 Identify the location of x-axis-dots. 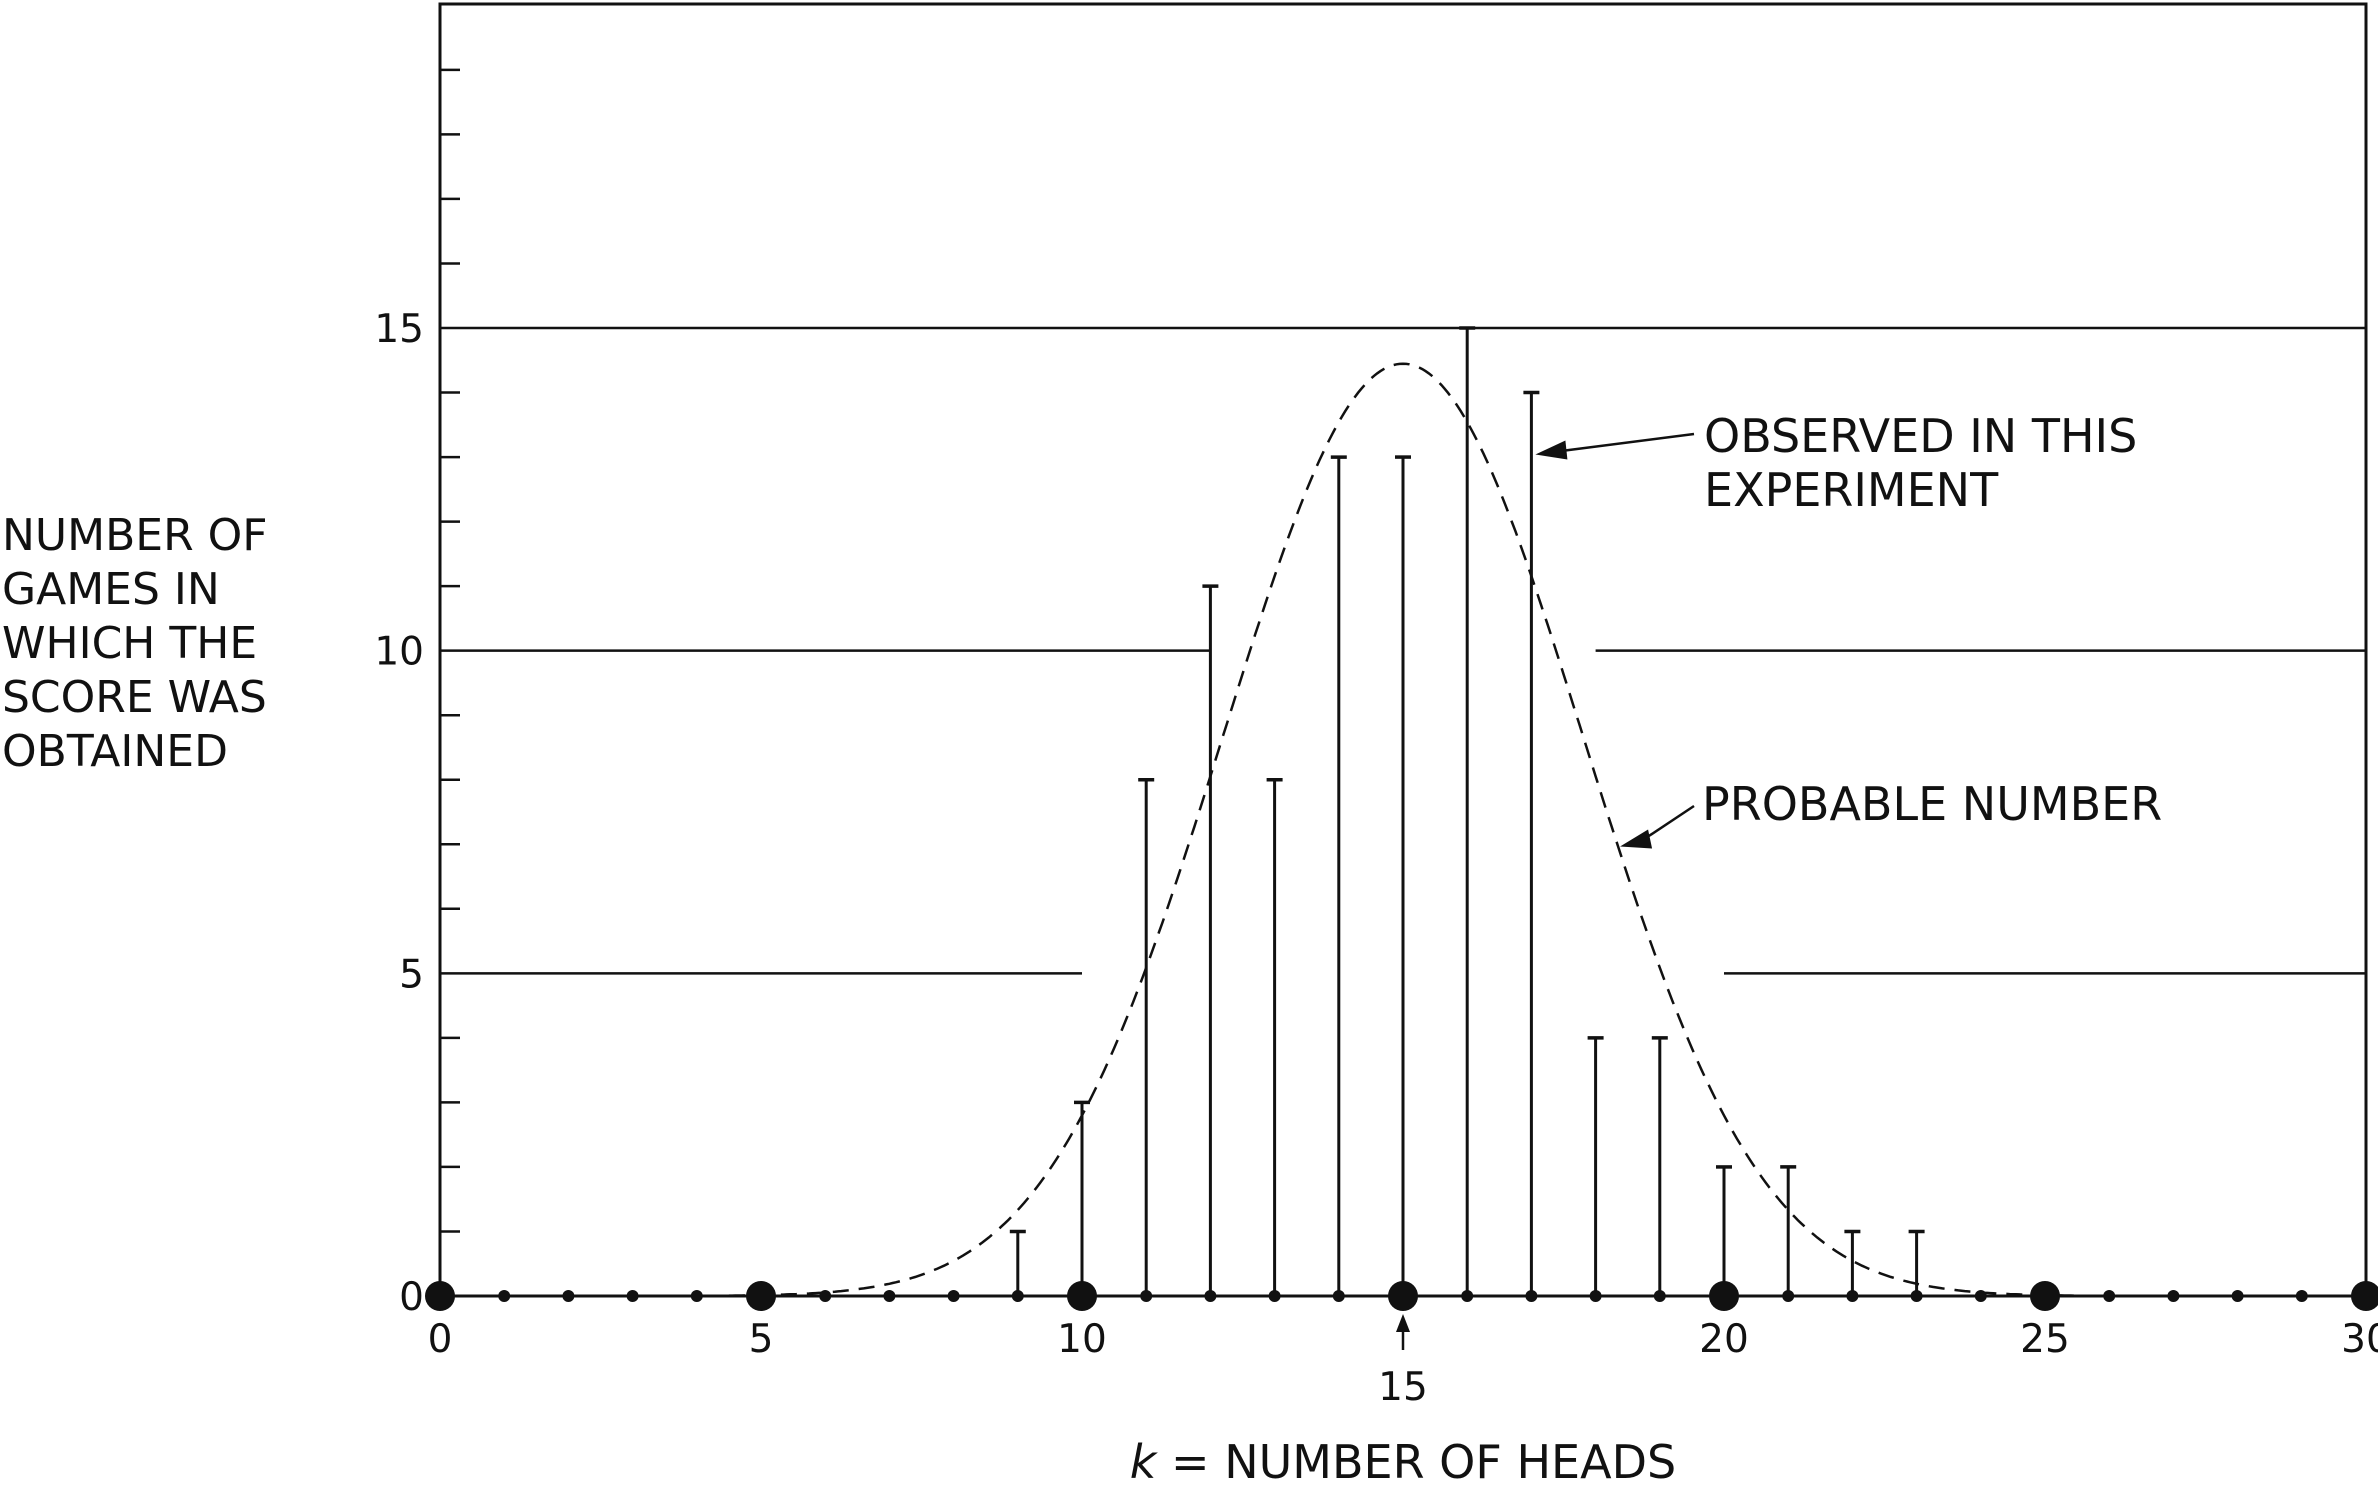
(1401, 1296).